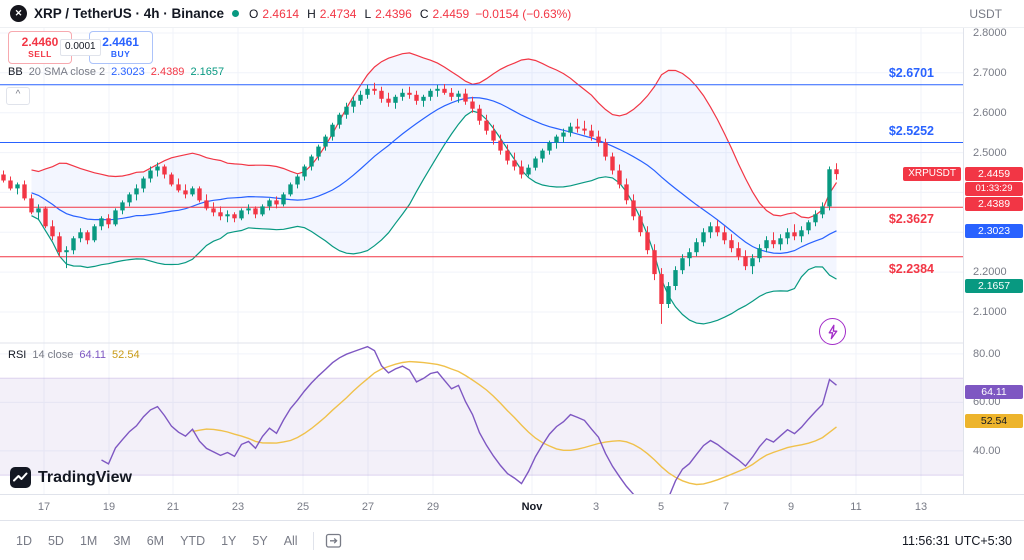 This screenshot has height=560, width=1024. Describe the element at coordinates (911, 268) in the screenshot. I see `price-level-label: $2.2384` at that location.